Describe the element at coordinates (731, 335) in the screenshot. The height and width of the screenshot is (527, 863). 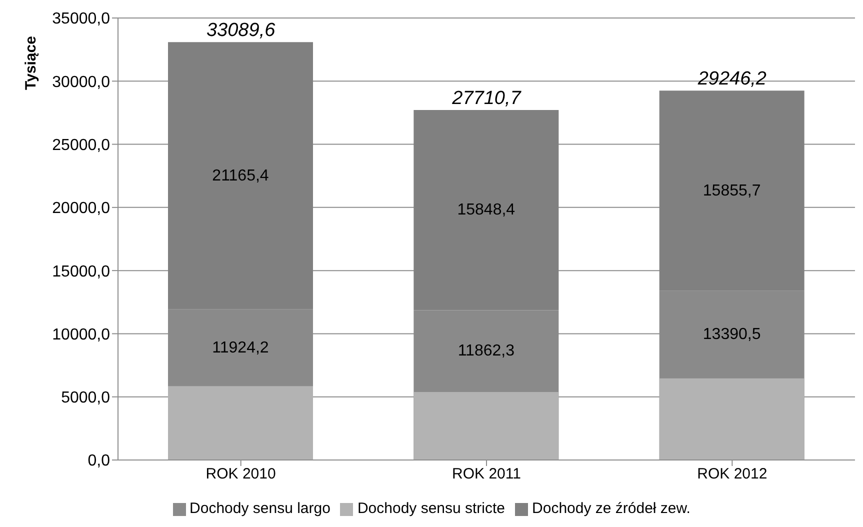
I see `data-label: 13390,5` at that location.